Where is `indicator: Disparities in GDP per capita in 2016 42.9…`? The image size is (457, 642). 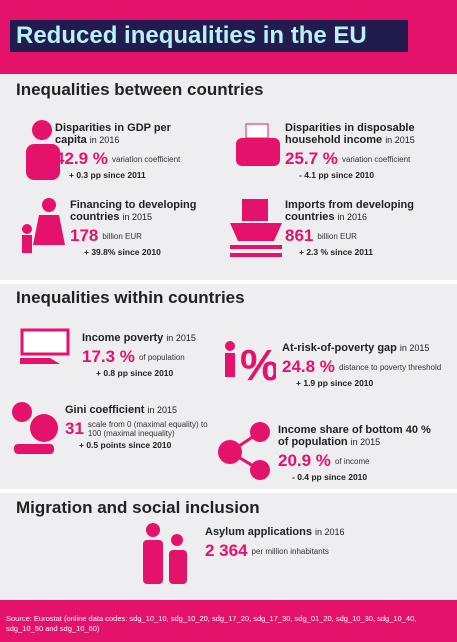 indicator: Disparities in GDP per capita in 2016 42.9… is located at coordinates (130, 151).